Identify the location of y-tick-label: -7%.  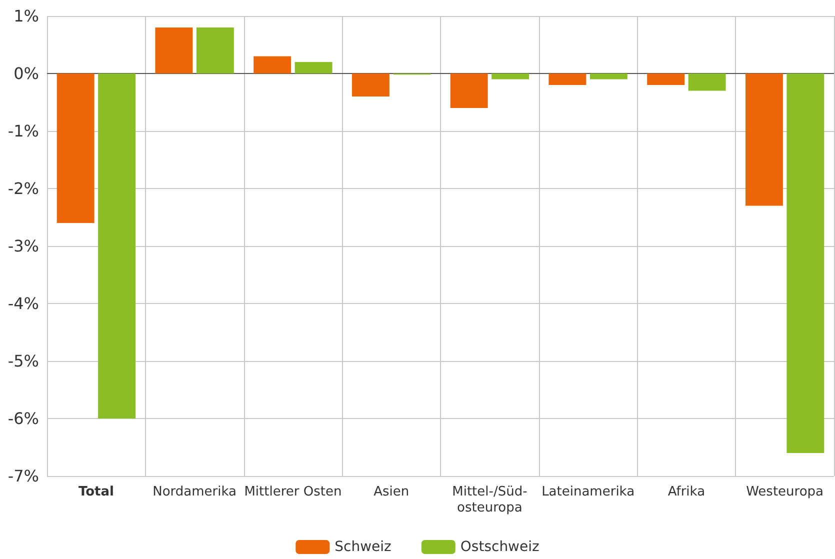
(23, 476).